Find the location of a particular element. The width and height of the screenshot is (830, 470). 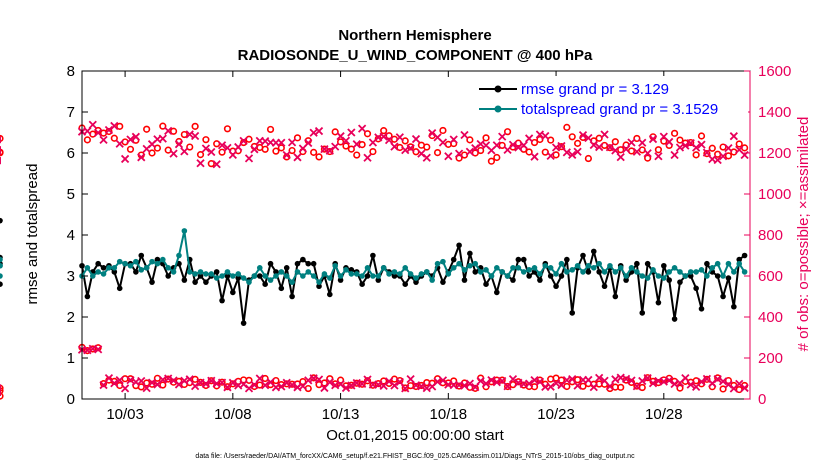

y-left-tick-label: 4 is located at coordinates (71, 235).